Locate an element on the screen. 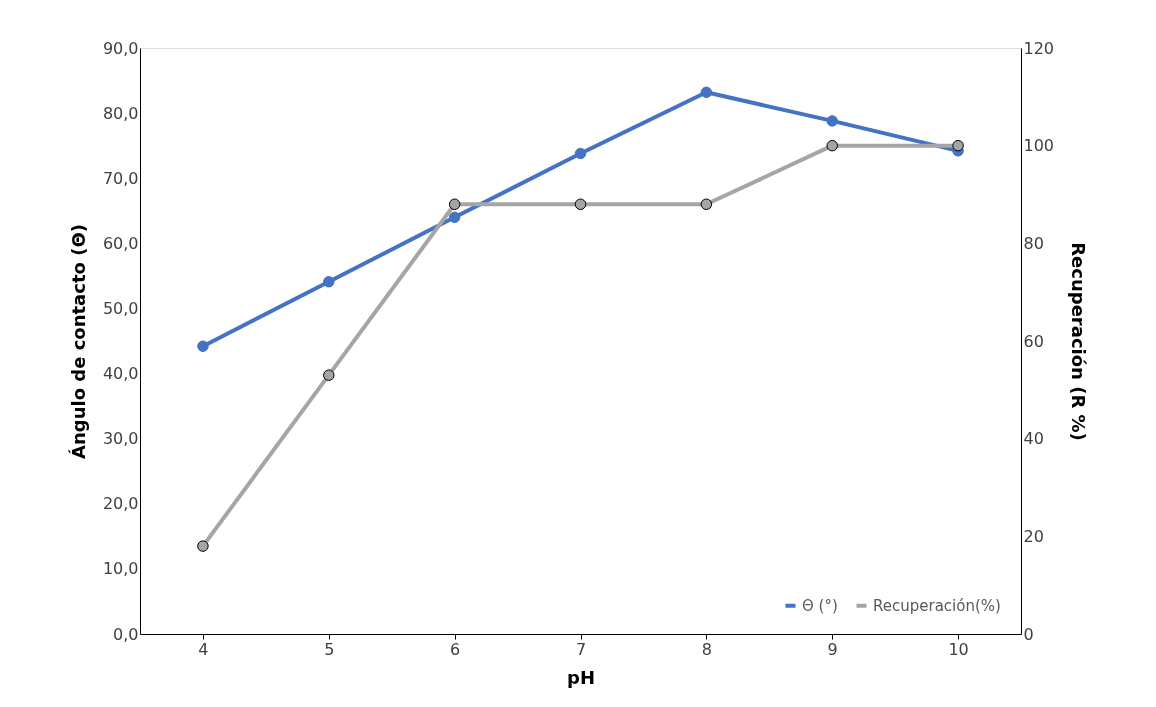 This screenshot has width=1156, height=707. legend-label: Recuperación(%) is located at coordinates (937, 605).